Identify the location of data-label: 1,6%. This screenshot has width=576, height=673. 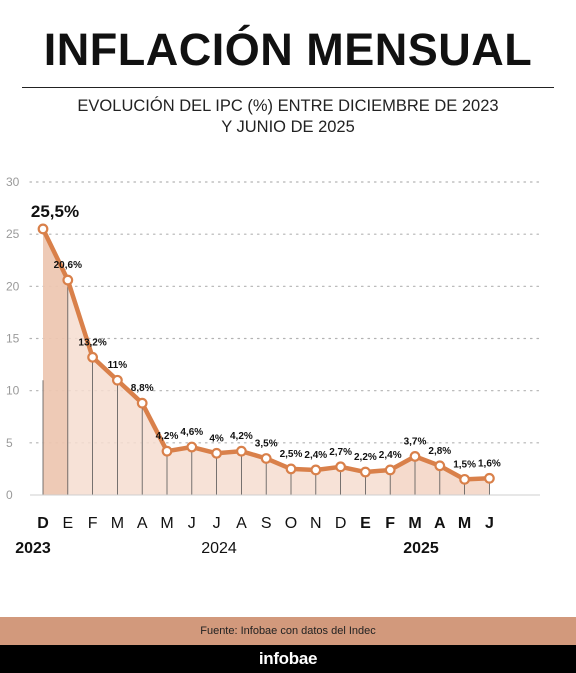
(489, 463).